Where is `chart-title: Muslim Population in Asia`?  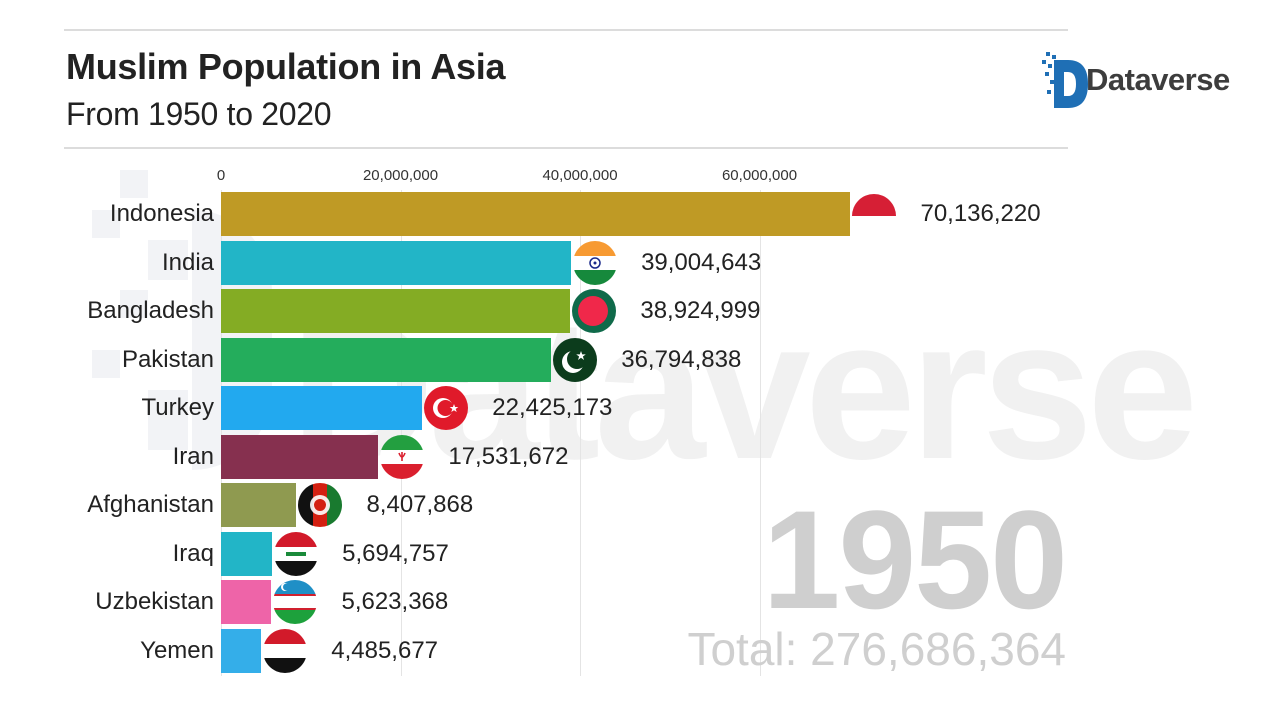 chart-title: Muslim Population in Asia is located at coordinates (286, 66).